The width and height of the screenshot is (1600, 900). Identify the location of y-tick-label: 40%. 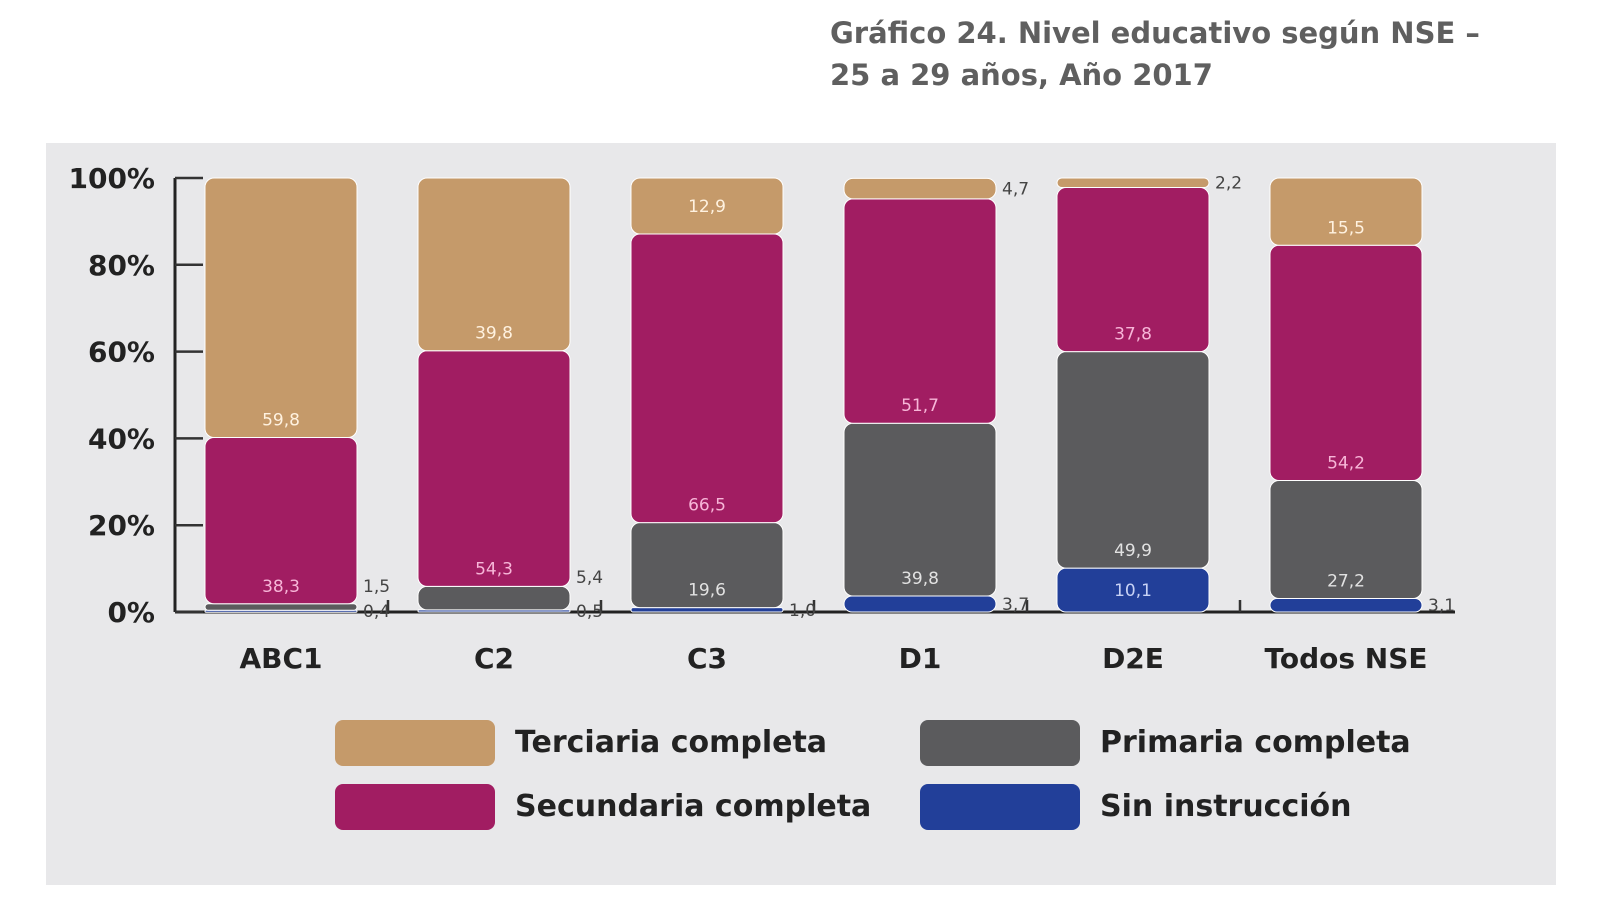
(121, 438).